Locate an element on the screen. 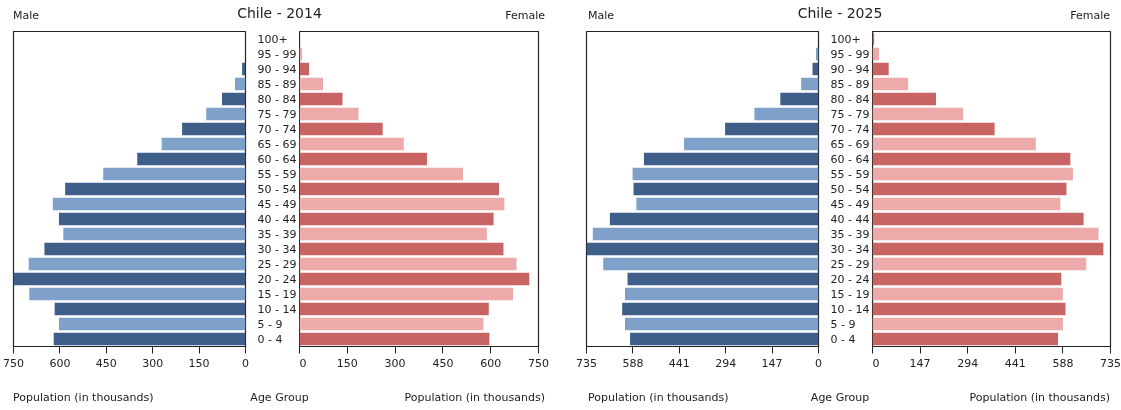 This screenshot has height=410, width=1121. y-tick-label: 90 - 94 is located at coordinates (277, 69).